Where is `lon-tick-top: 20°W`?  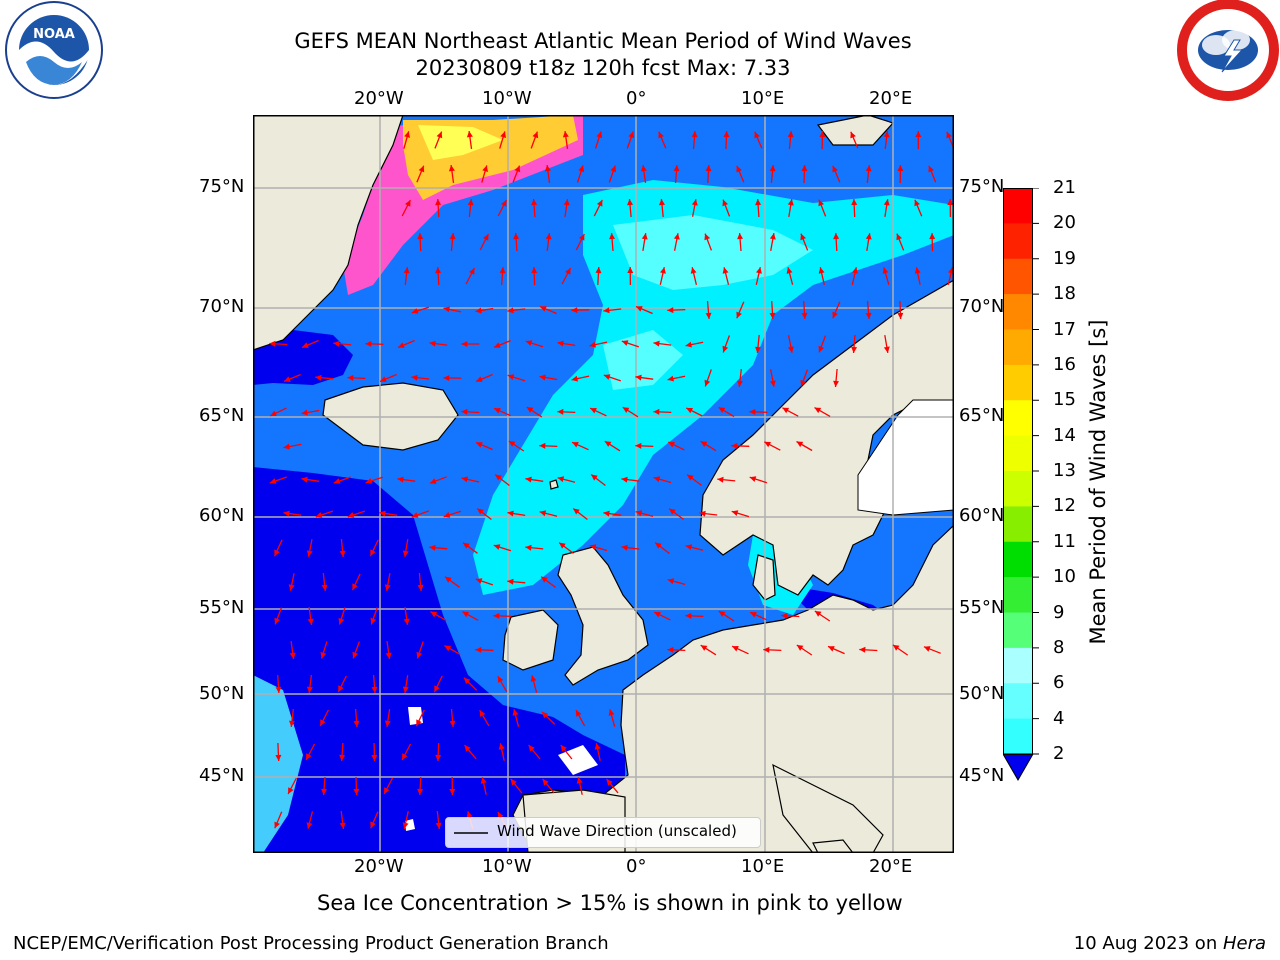 lon-tick-top: 20°W is located at coordinates (379, 98).